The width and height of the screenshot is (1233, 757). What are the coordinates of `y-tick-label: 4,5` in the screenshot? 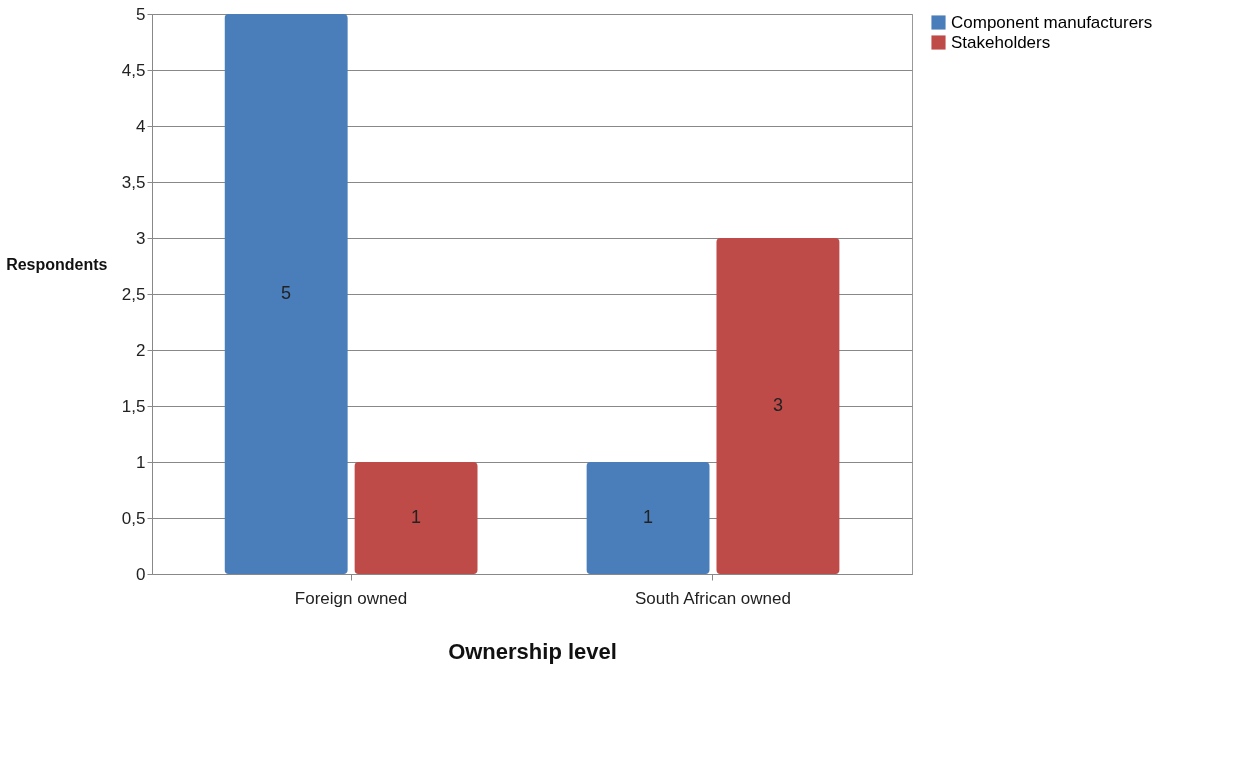 It's located at (133, 70).